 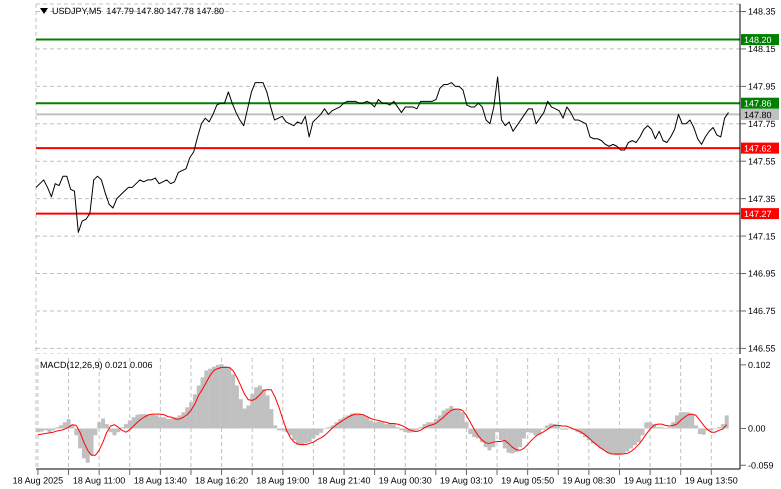 What do you see at coordinates (762, 49) in the screenshot?
I see `y-tick-label: 148.15` at bounding box center [762, 49].